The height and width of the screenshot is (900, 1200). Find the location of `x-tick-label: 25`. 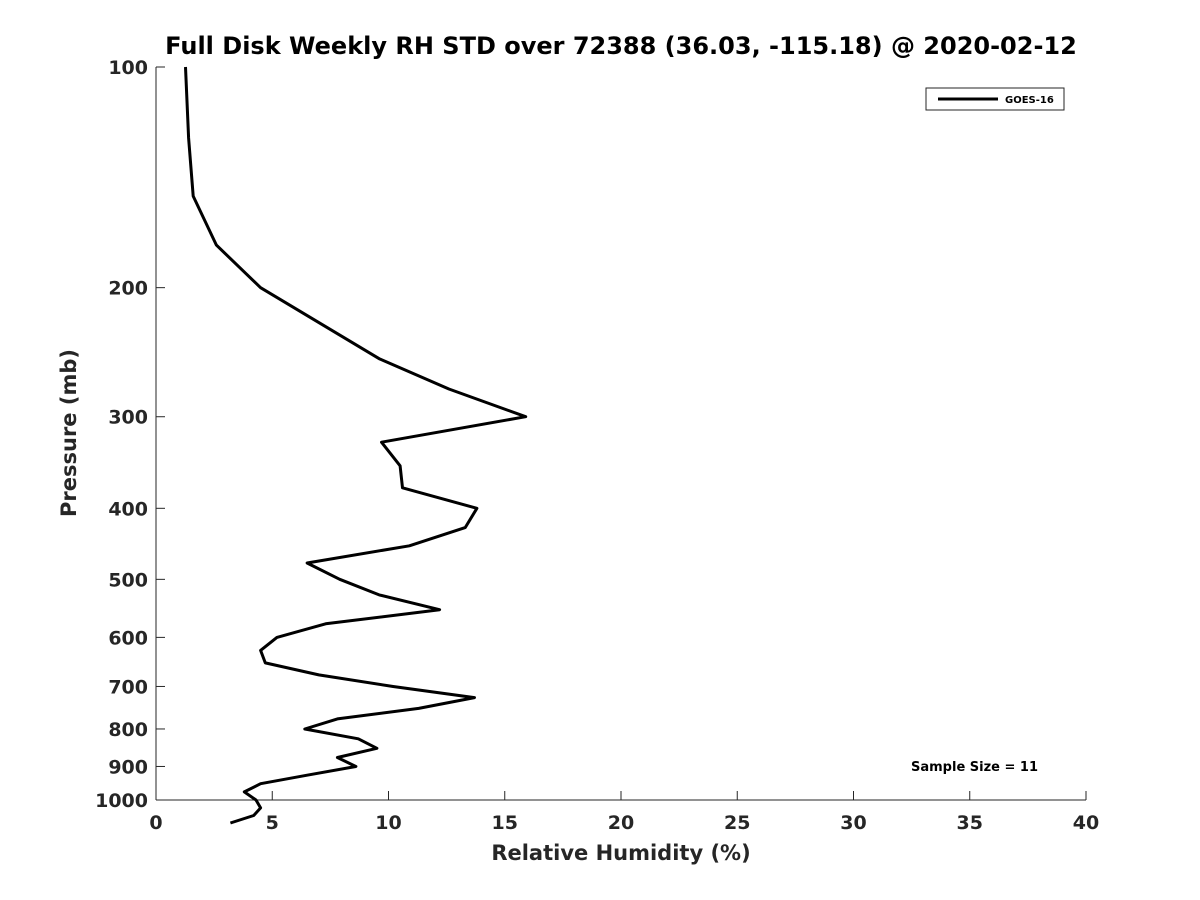

x-tick-label: 25 is located at coordinates (737, 823).